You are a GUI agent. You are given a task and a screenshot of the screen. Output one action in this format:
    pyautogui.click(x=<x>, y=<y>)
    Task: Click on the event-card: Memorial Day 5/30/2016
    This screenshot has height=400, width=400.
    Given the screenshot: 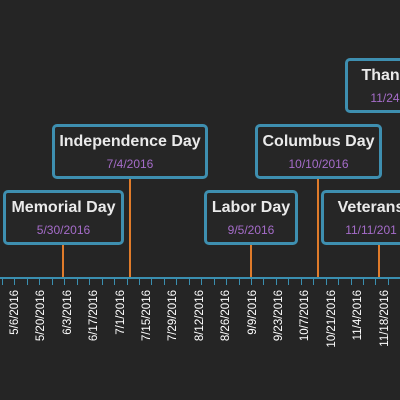 What is the action you would take?
    pyautogui.click(x=63, y=217)
    